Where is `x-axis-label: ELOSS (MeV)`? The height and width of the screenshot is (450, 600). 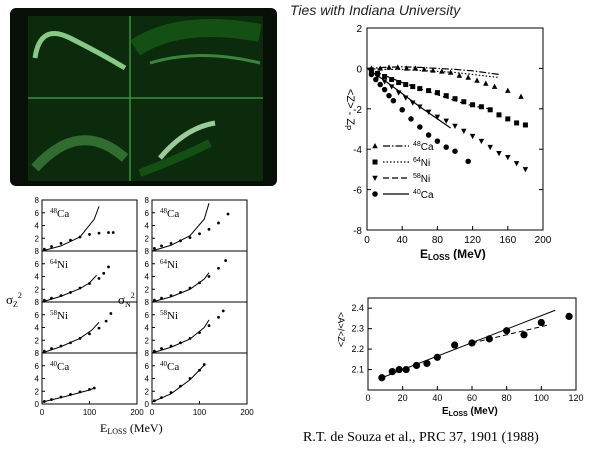 x-axis-label: ELOSS (MeV) is located at coordinates (453, 253).